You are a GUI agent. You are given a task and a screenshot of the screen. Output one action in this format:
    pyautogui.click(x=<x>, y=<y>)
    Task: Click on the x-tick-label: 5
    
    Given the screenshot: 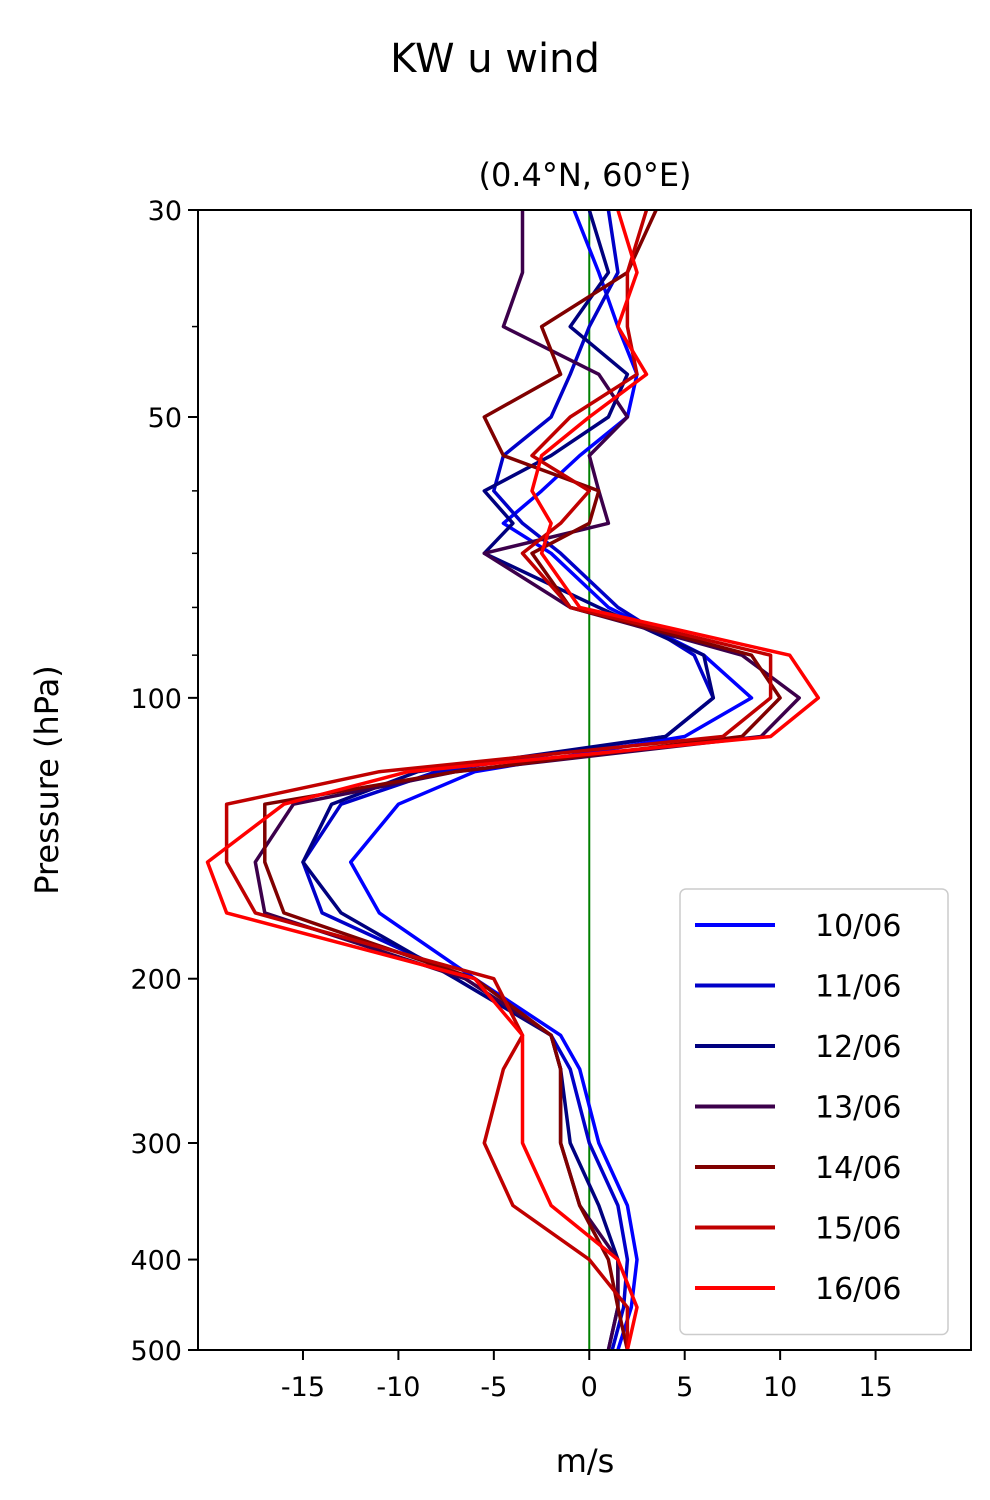 What is the action you would take?
    pyautogui.click(x=684, y=1387)
    